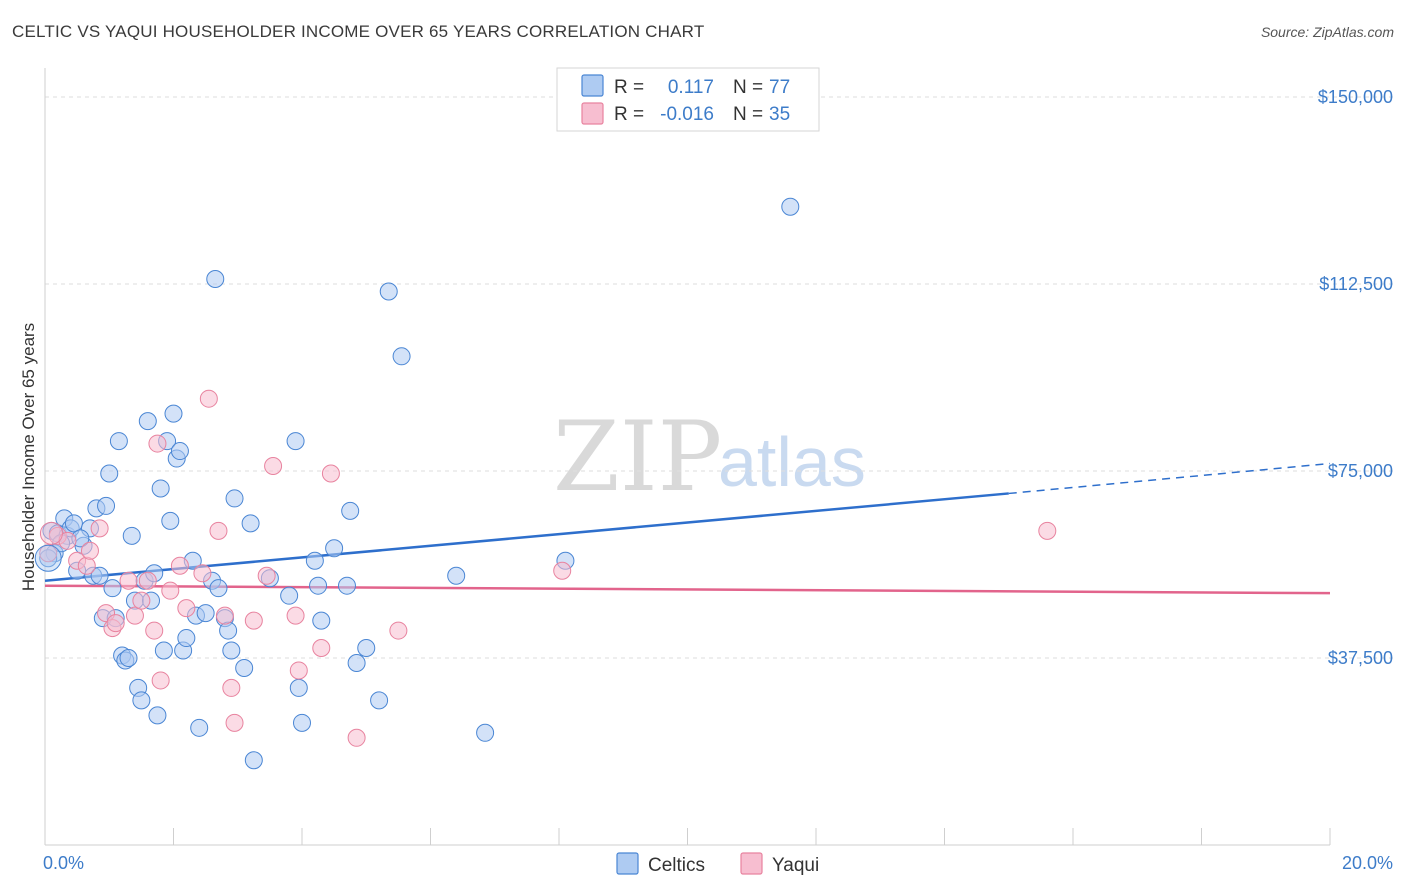  What do you see at coordinates (63, 863) in the screenshot?
I see `x-tick-label-min: 0.0%` at bounding box center [63, 863].